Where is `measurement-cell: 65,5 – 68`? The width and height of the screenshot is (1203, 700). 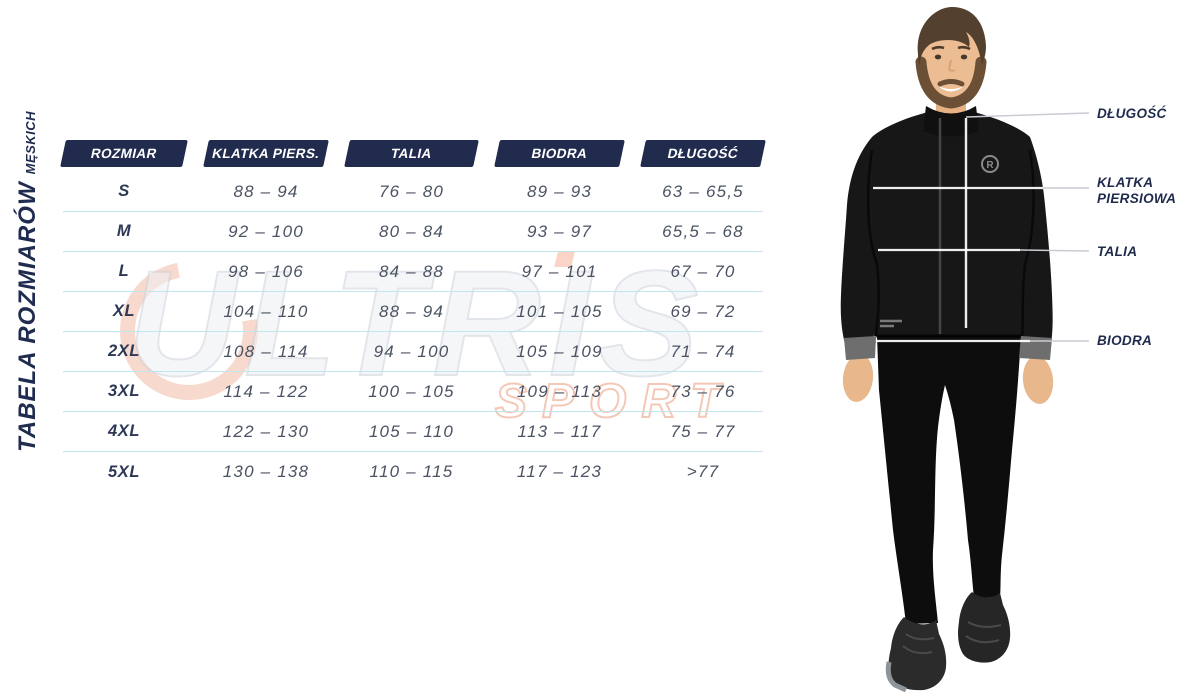
measurement-cell: 65,5 – 68 is located at coordinates (703, 231).